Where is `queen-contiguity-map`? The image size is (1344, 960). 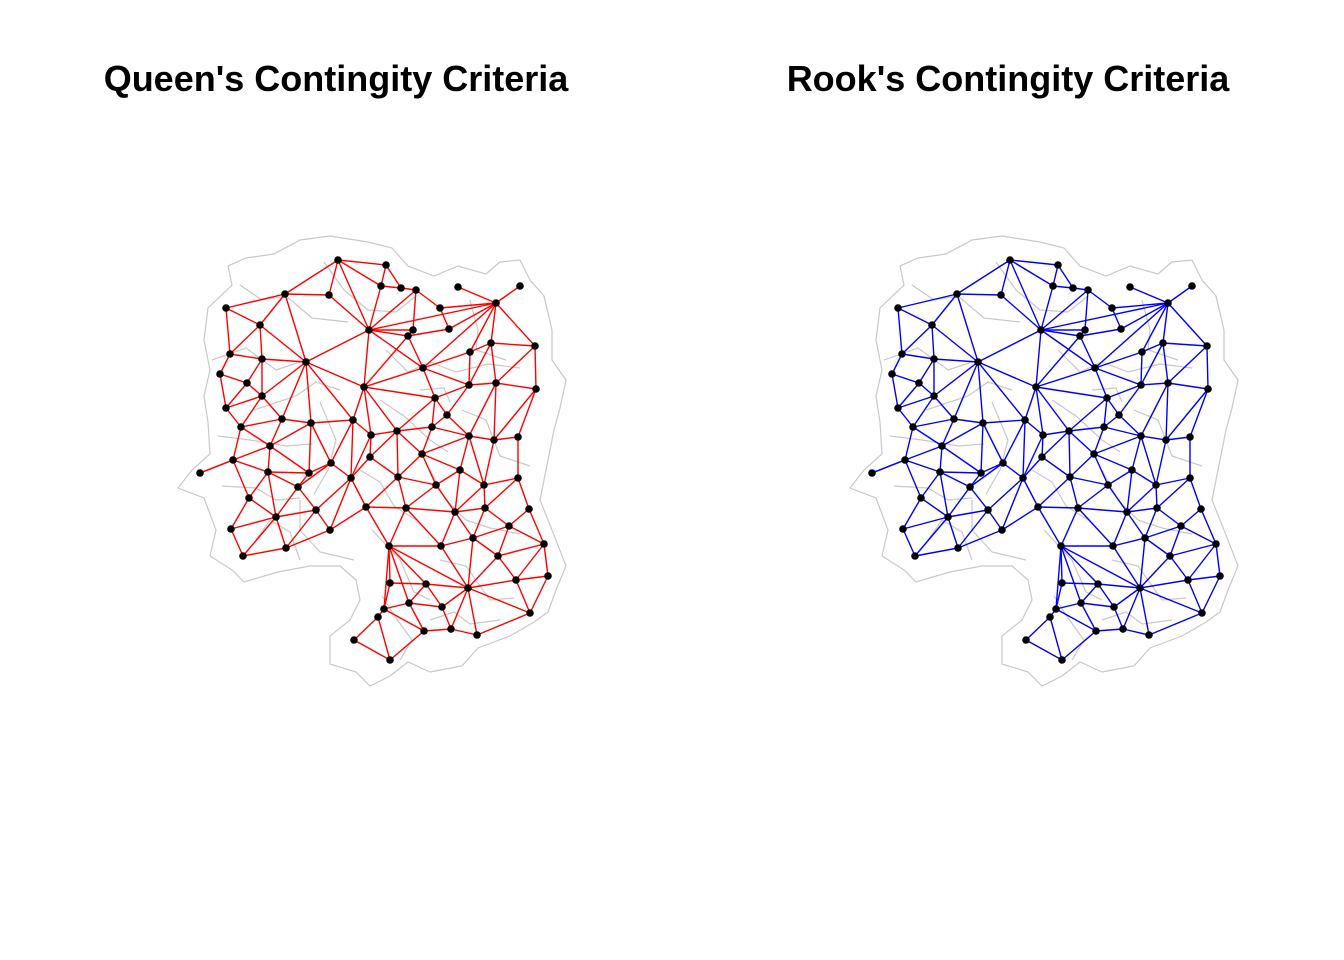
queen-contiguity-map is located at coordinates (372, 461).